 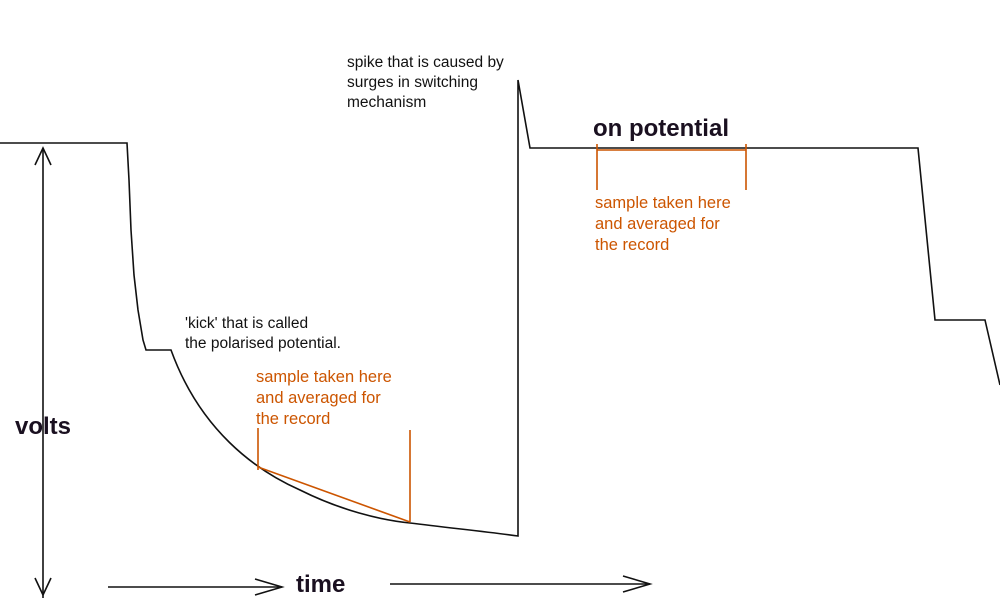 What do you see at coordinates (43, 372) in the screenshot?
I see `volts-axis` at bounding box center [43, 372].